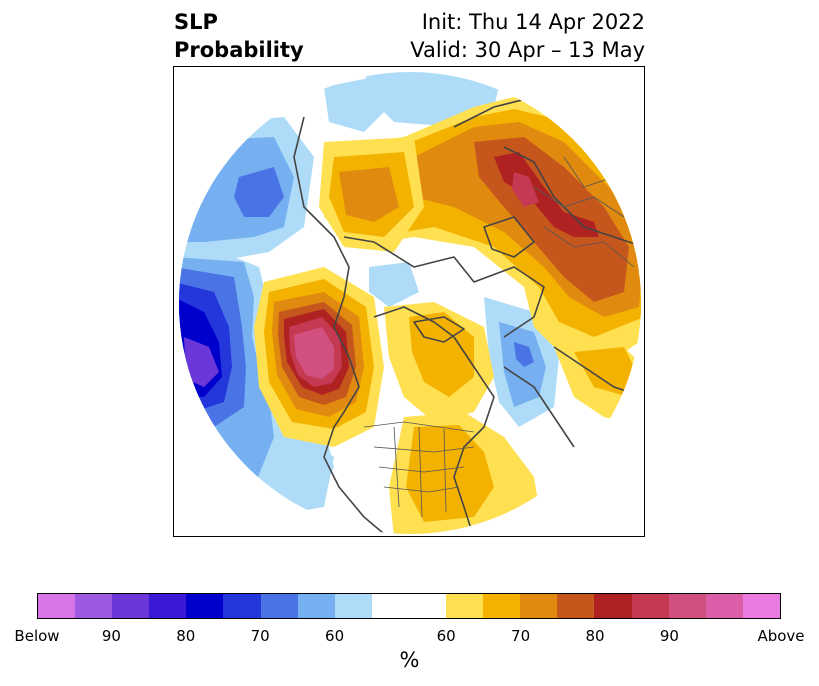 This screenshot has height=686, width=819. What do you see at coordinates (239, 36) in the screenshot?
I see `map-title: SLP Probability` at bounding box center [239, 36].